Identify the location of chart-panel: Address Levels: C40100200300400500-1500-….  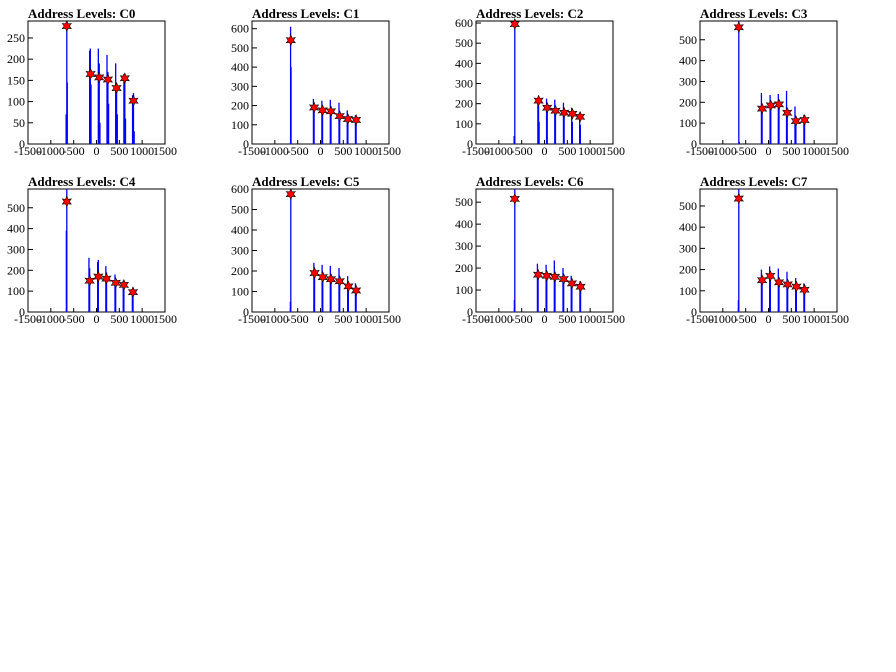
(92, 250).